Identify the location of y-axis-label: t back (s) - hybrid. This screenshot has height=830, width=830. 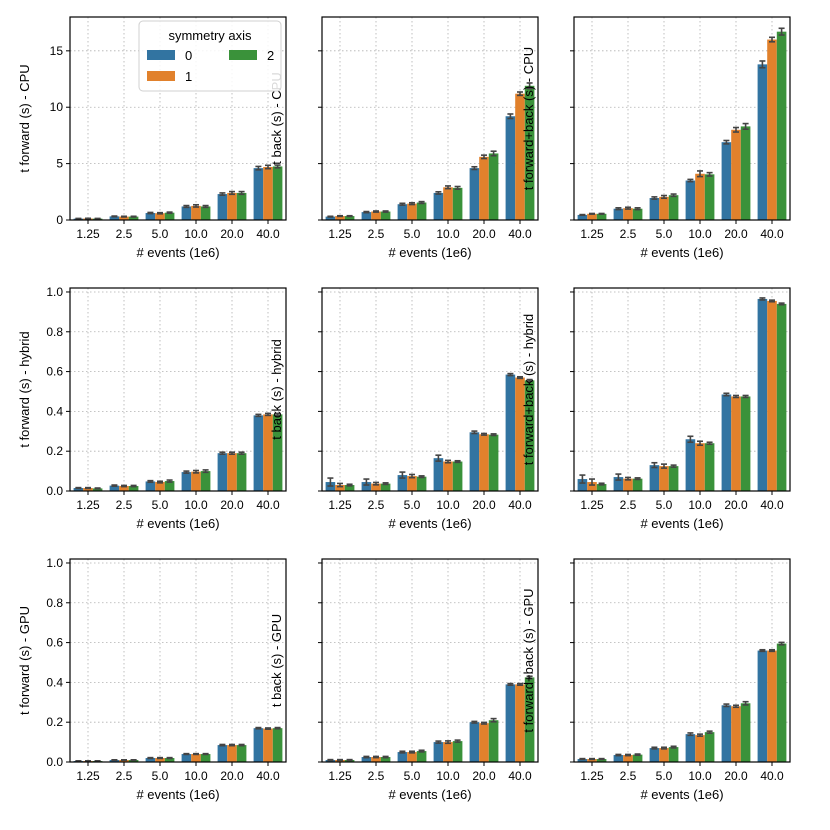
(276, 389).